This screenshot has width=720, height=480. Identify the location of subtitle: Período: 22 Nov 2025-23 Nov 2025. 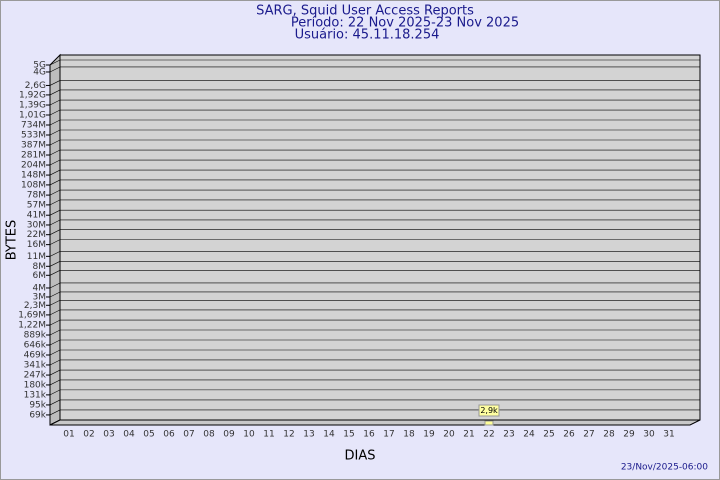
(405, 23).